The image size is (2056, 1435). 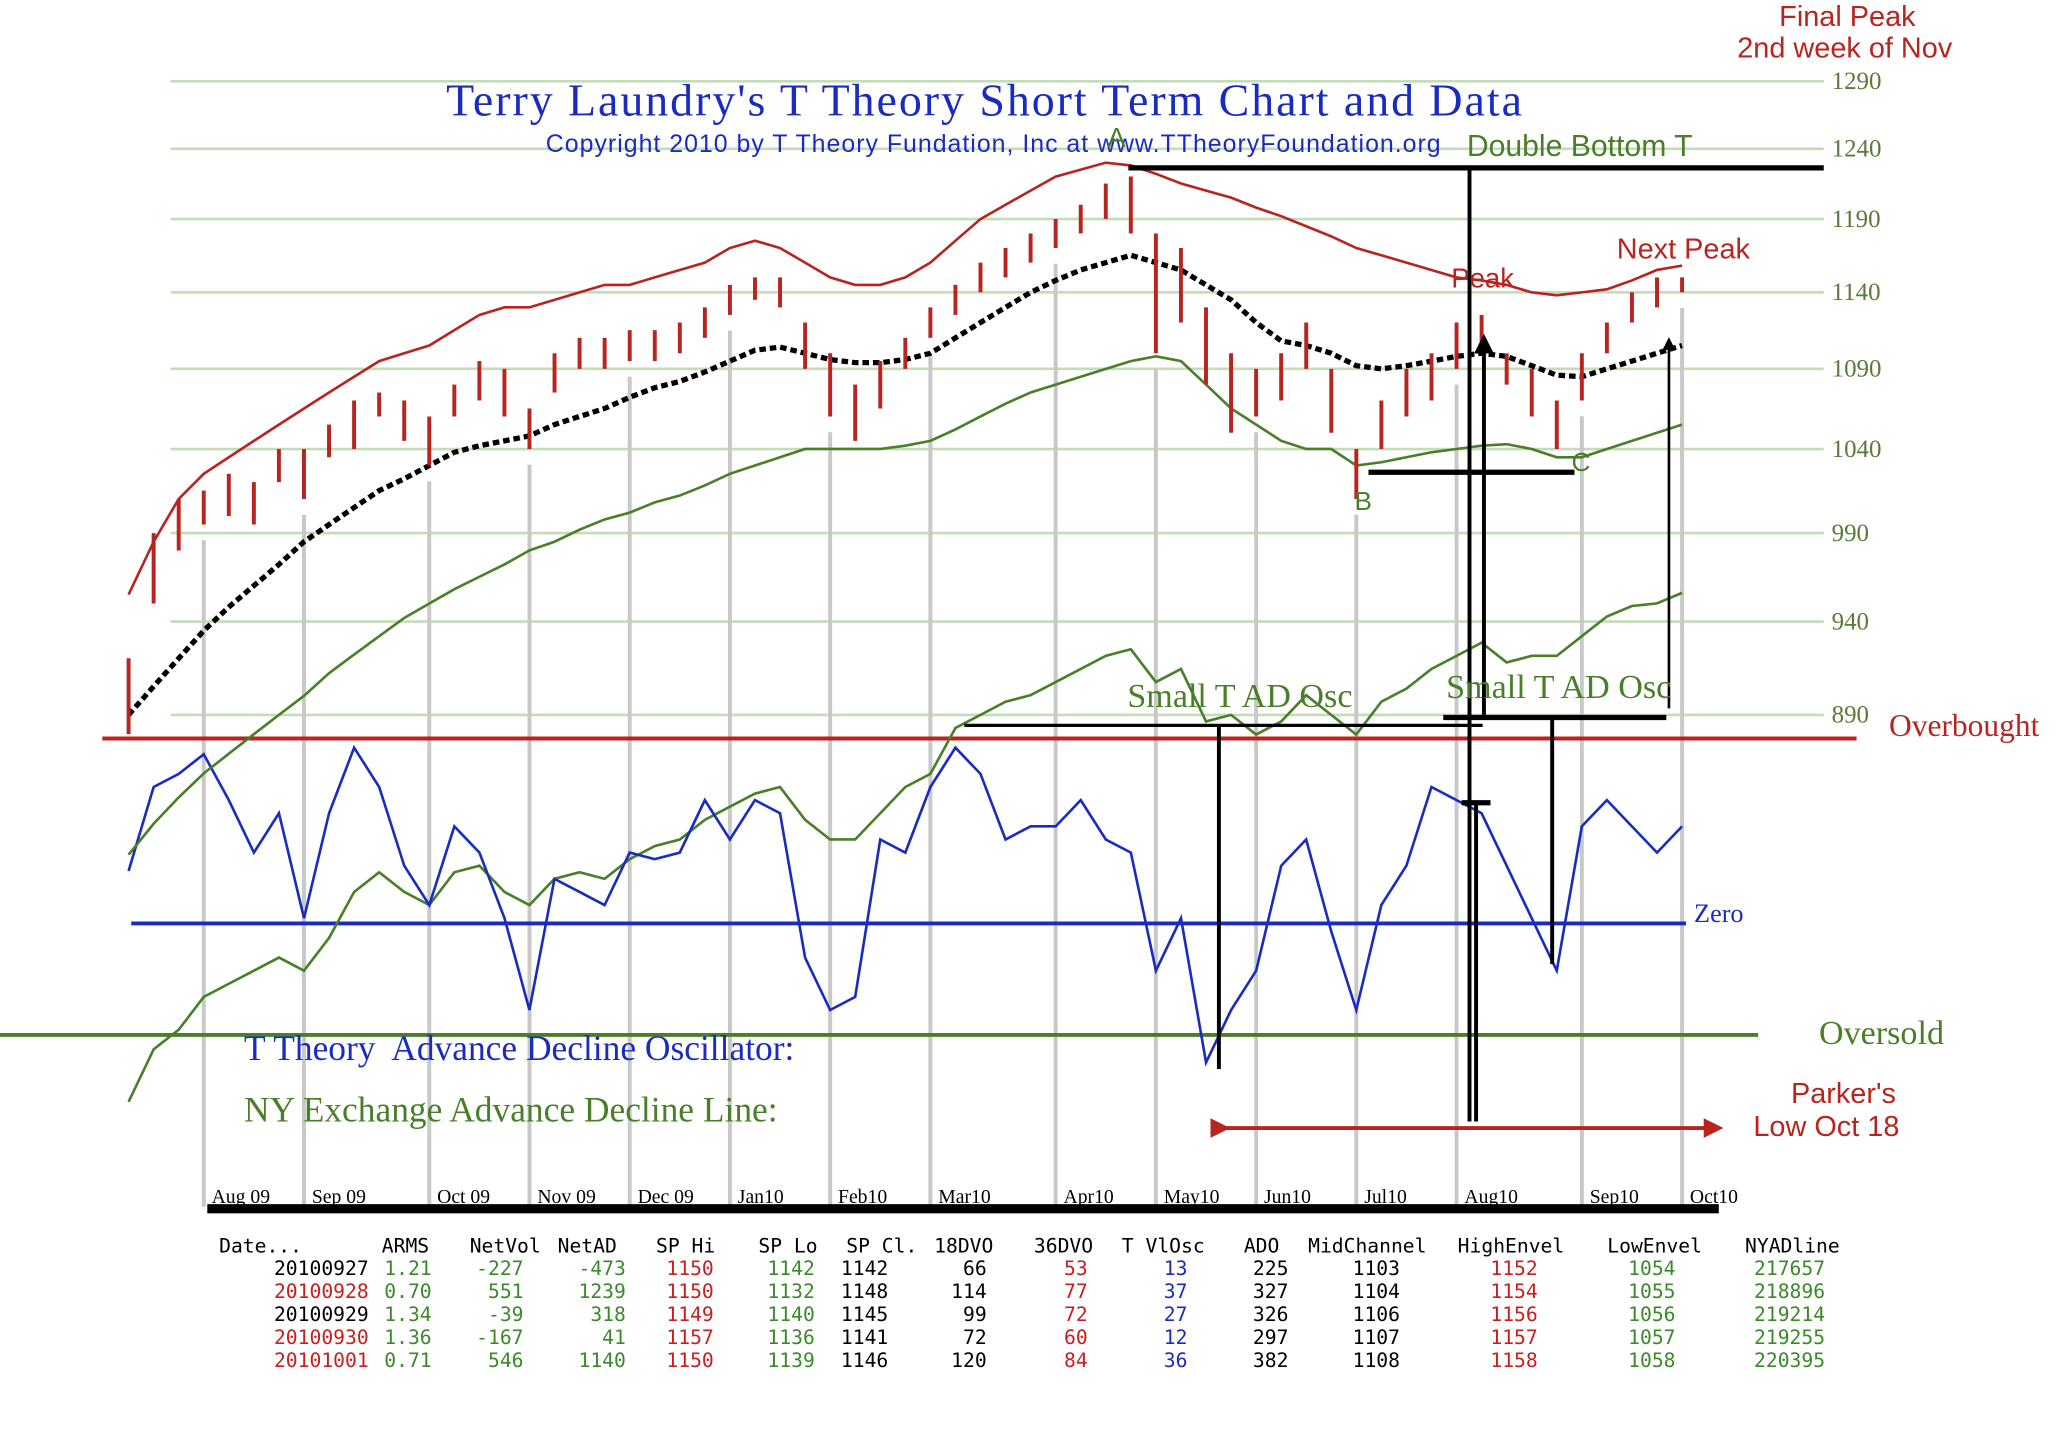 I want to click on table-cell: 1158, so click(x=1513, y=1360).